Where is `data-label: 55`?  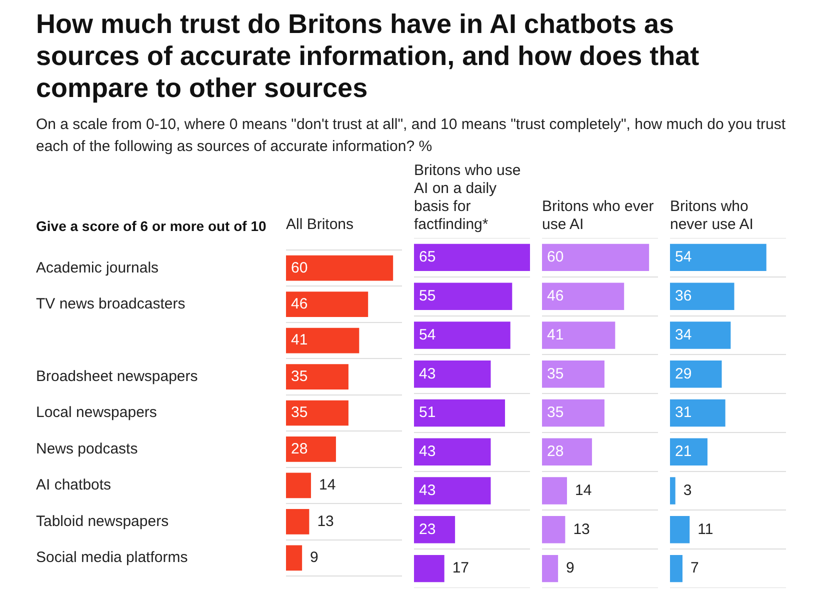
data-label: 55 is located at coordinates (427, 295).